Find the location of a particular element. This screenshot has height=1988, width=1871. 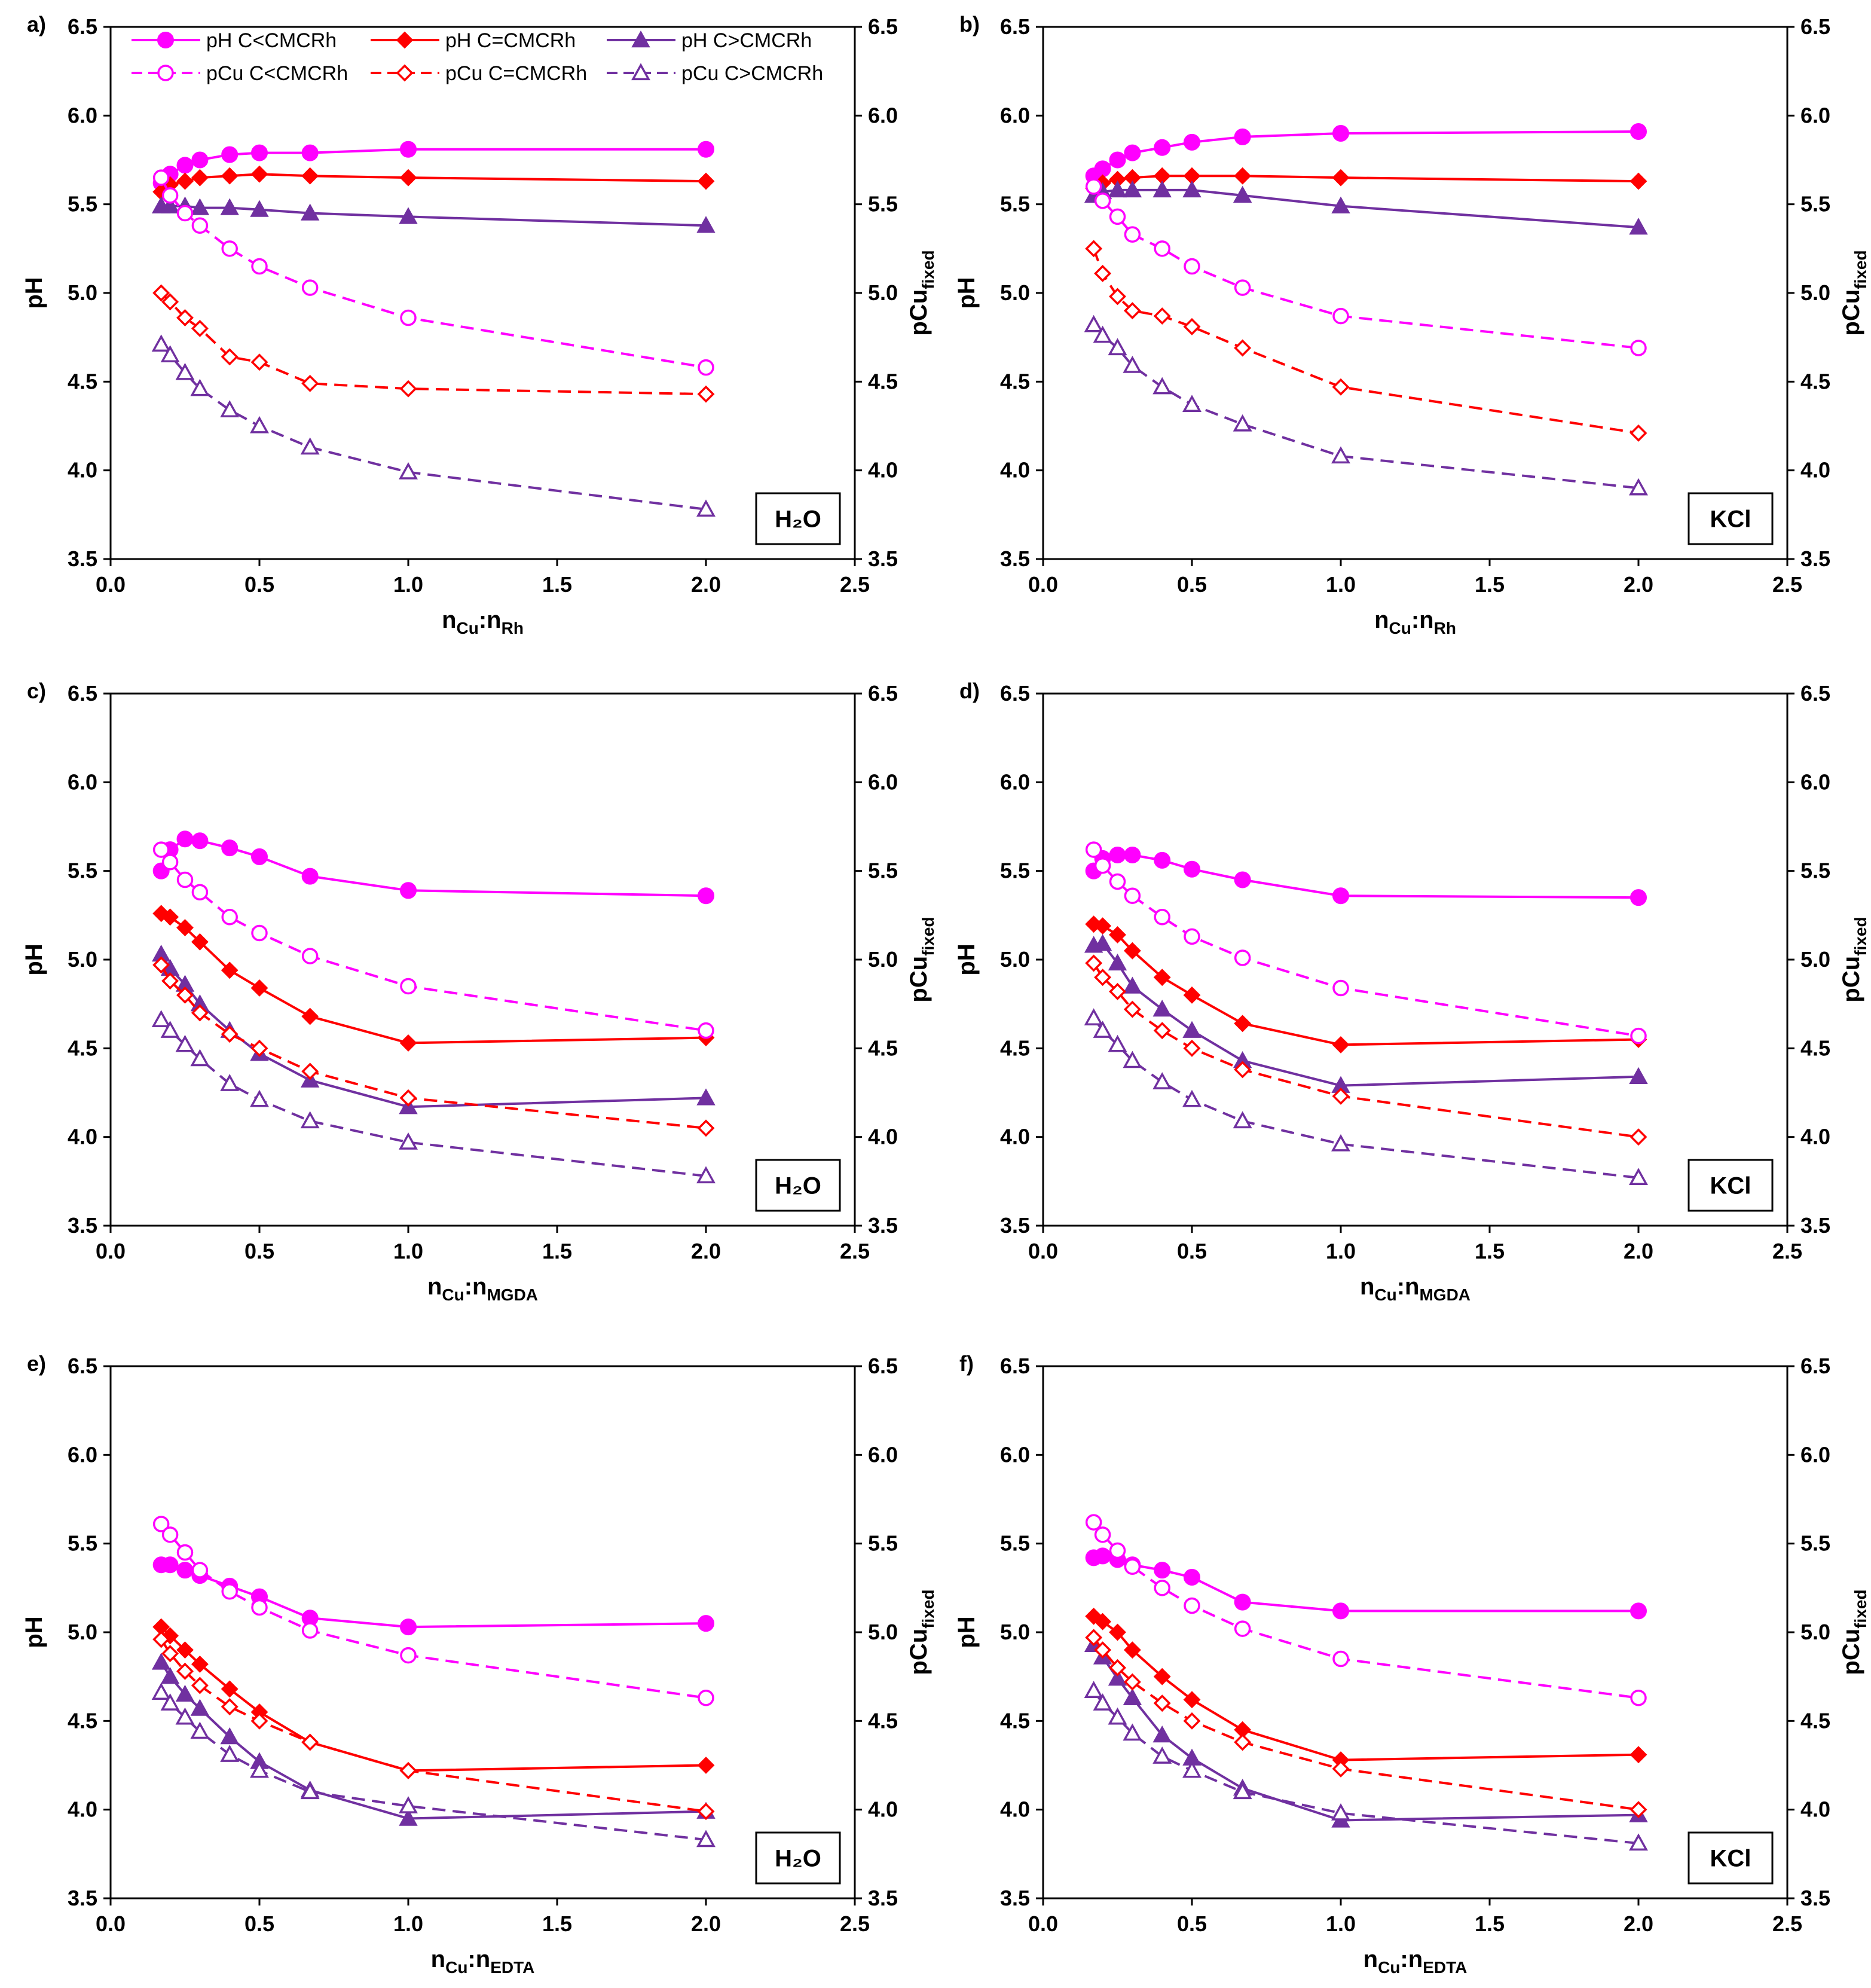

y-tick-label-left: 5.0 is located at coordinates (82, 292).